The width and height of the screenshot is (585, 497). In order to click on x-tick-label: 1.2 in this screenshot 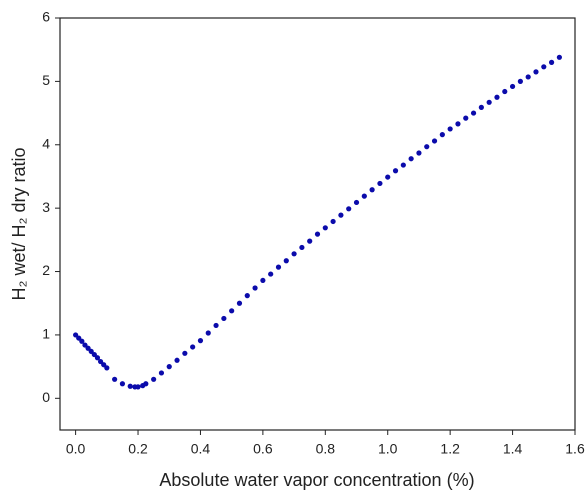, I will do `click(450, 449)`.